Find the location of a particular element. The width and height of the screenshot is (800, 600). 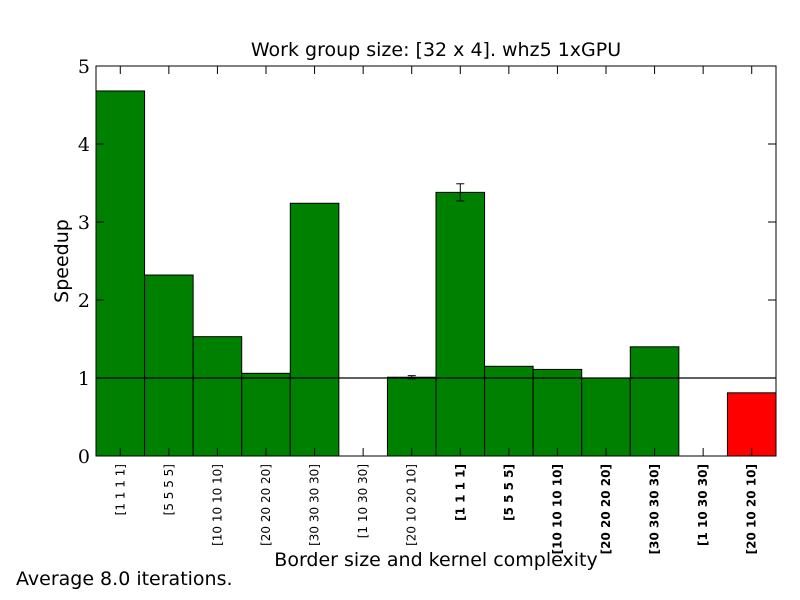

x-tick-label-13: [1 10 30 30] is located at coordinates (703, 505).